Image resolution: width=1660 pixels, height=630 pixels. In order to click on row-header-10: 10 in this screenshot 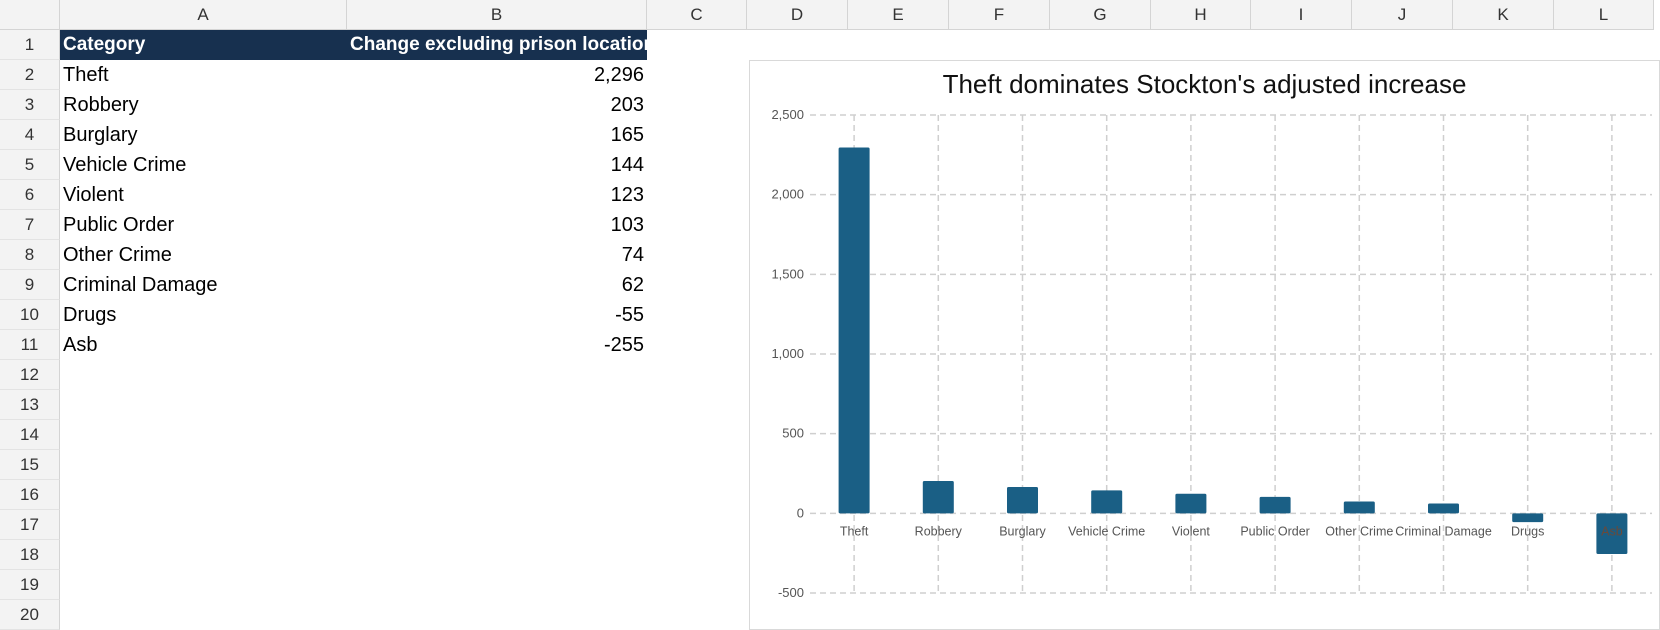, I will do `click(30, 315)`.